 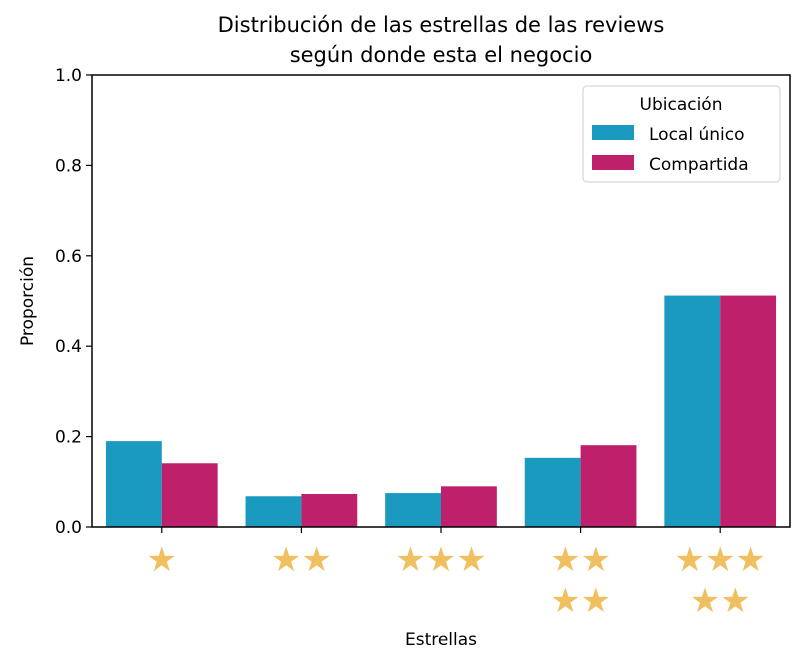 What do you see at coordinates (133, 484) in the screenshot?
I see `bar-series0-cat0` at bounding box center [133, 484].